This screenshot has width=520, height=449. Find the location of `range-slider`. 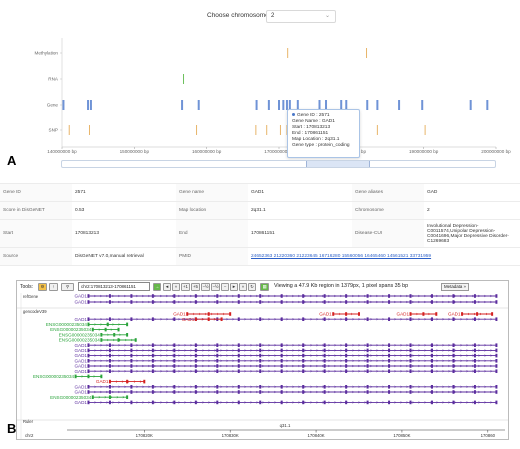

range-slider is located at coordinates (278, 164).